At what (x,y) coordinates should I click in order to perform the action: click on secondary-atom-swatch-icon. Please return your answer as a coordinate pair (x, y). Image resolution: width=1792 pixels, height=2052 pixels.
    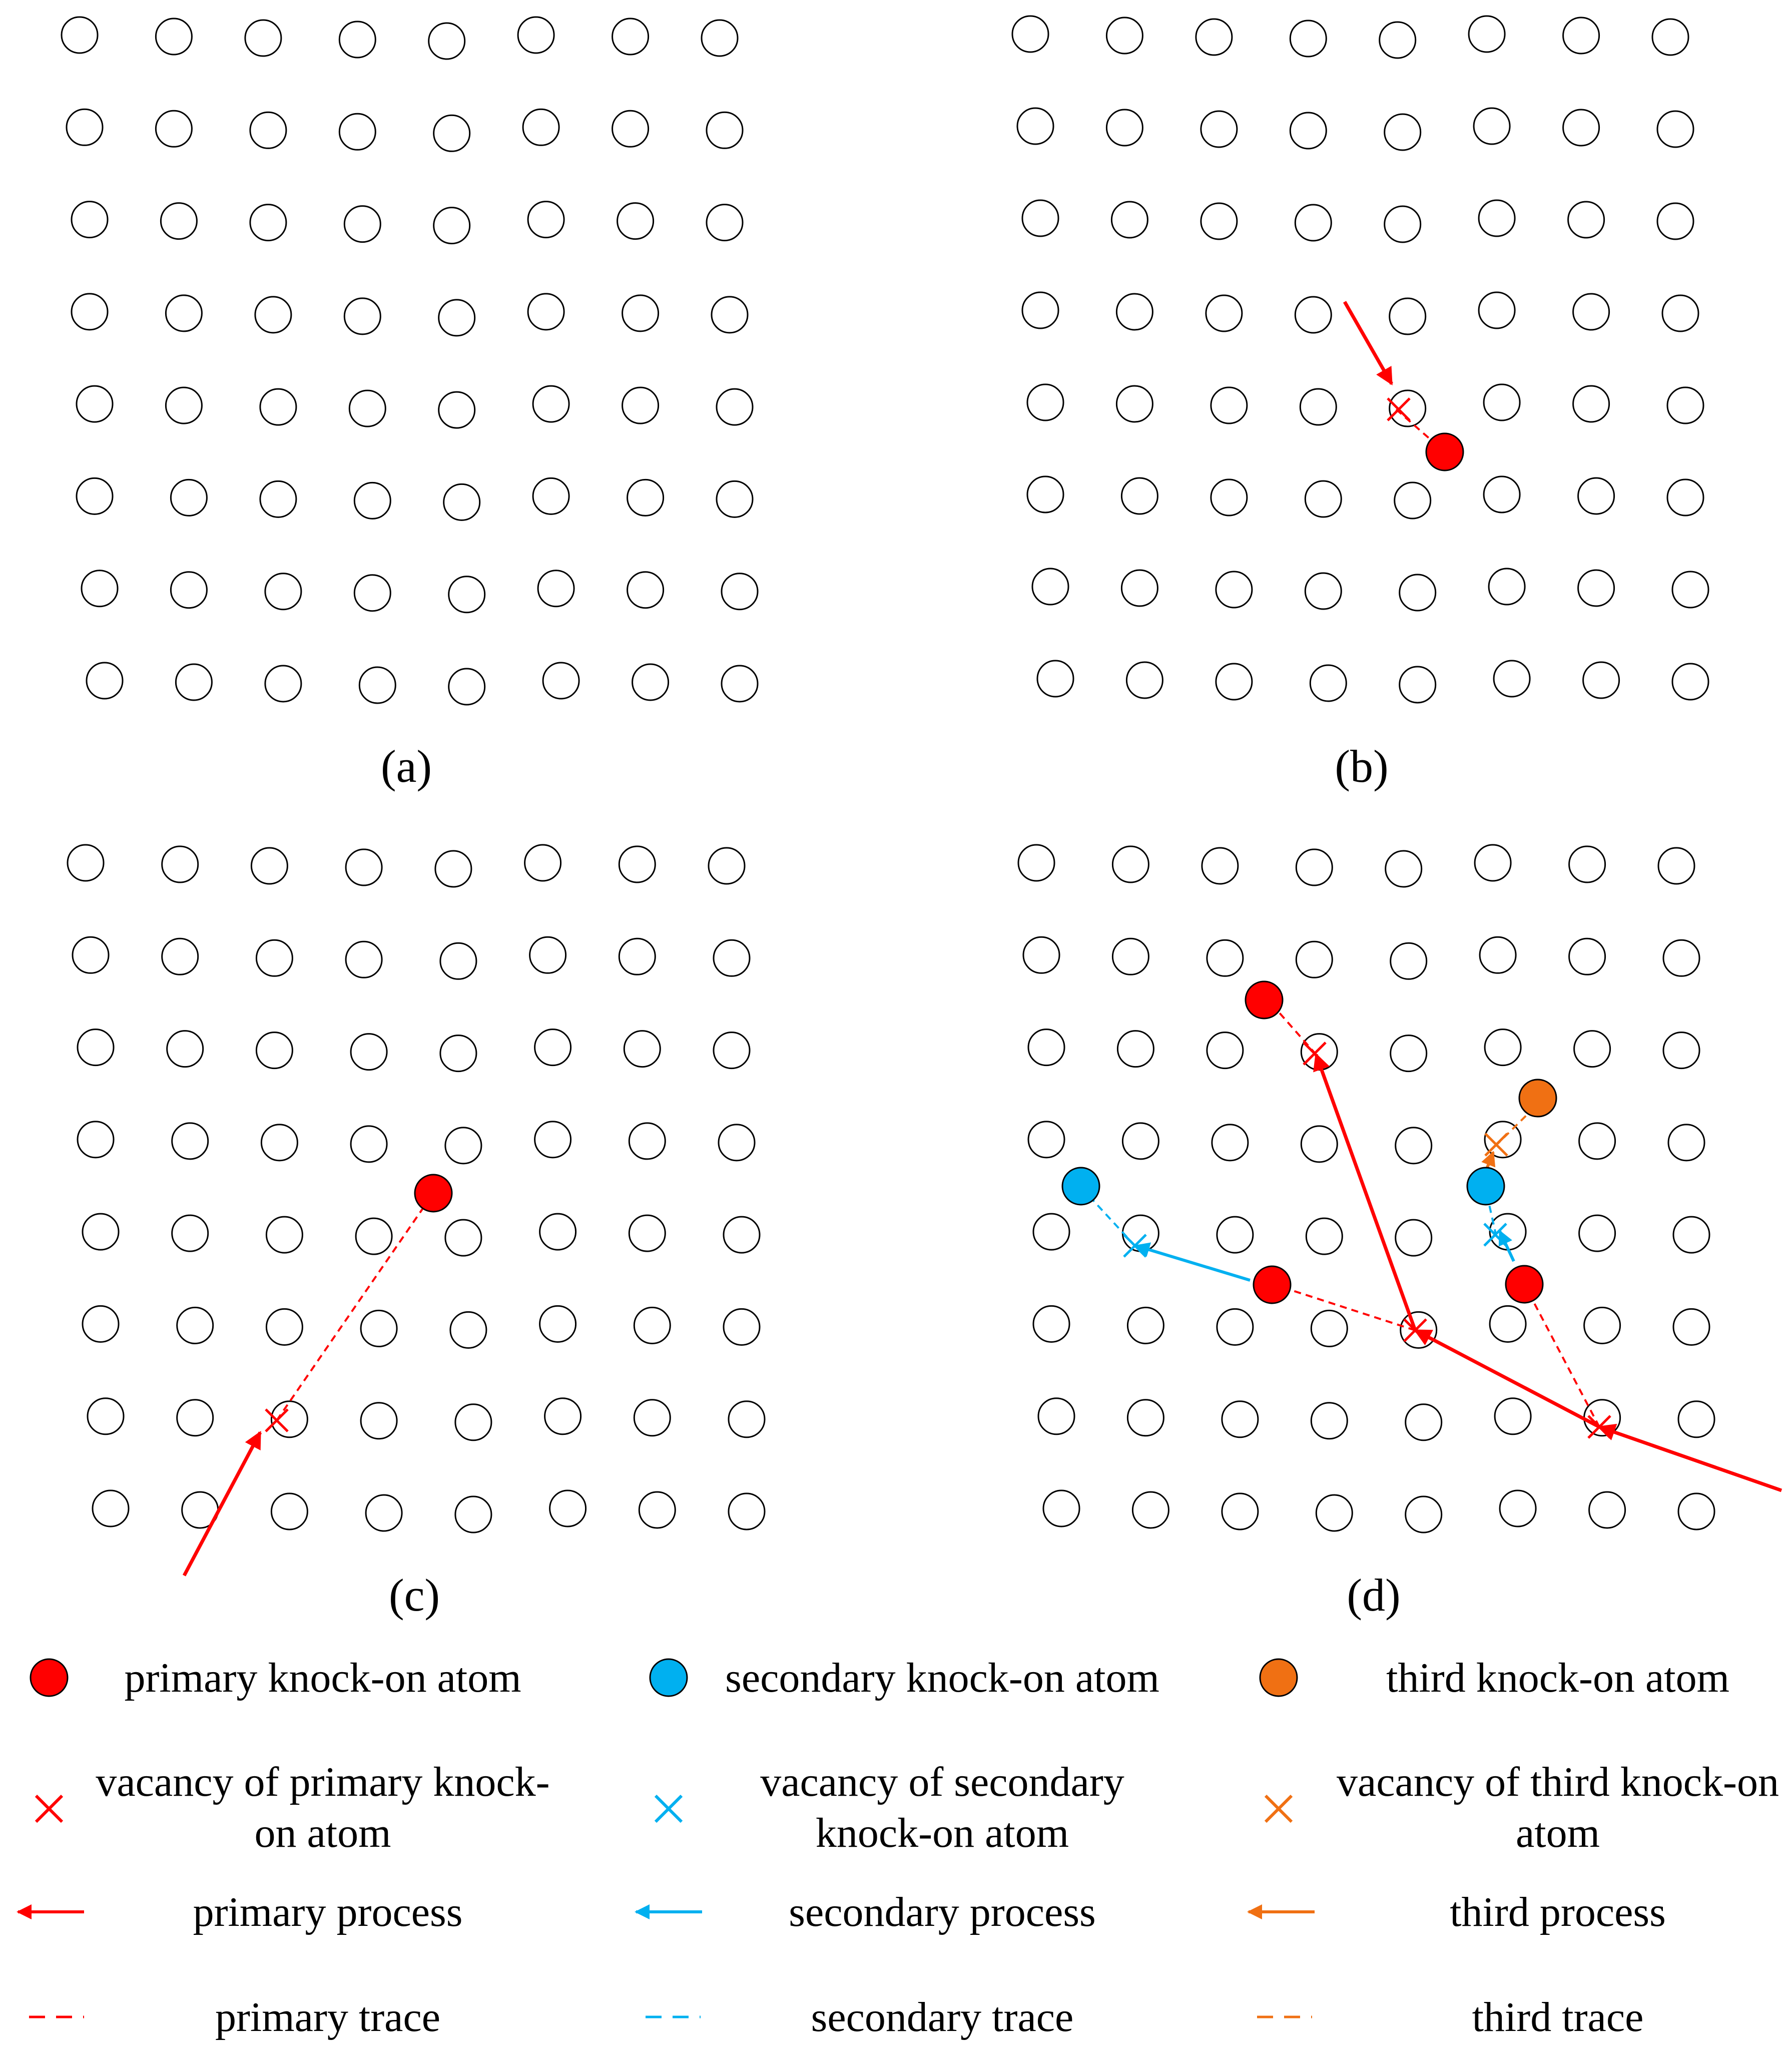
    Looking at the image, I should click on (668, 1677).